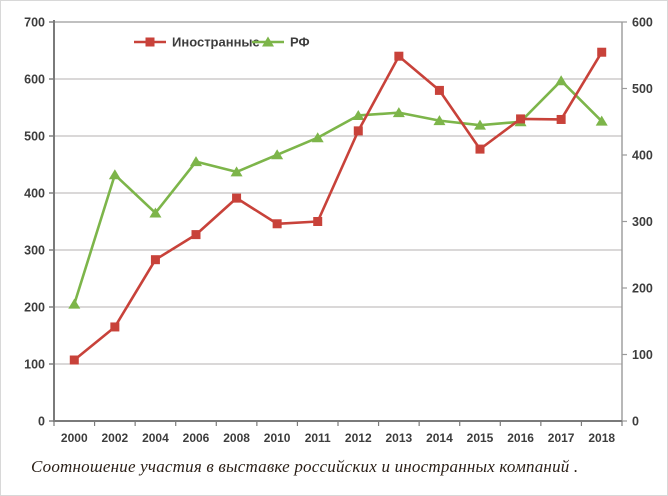 Image resolution: width=668 pixels, height=496 pixels. Describe the element at coordinates (41, 422) in the screenshot. I see `left-axis-label: 0` at that location.